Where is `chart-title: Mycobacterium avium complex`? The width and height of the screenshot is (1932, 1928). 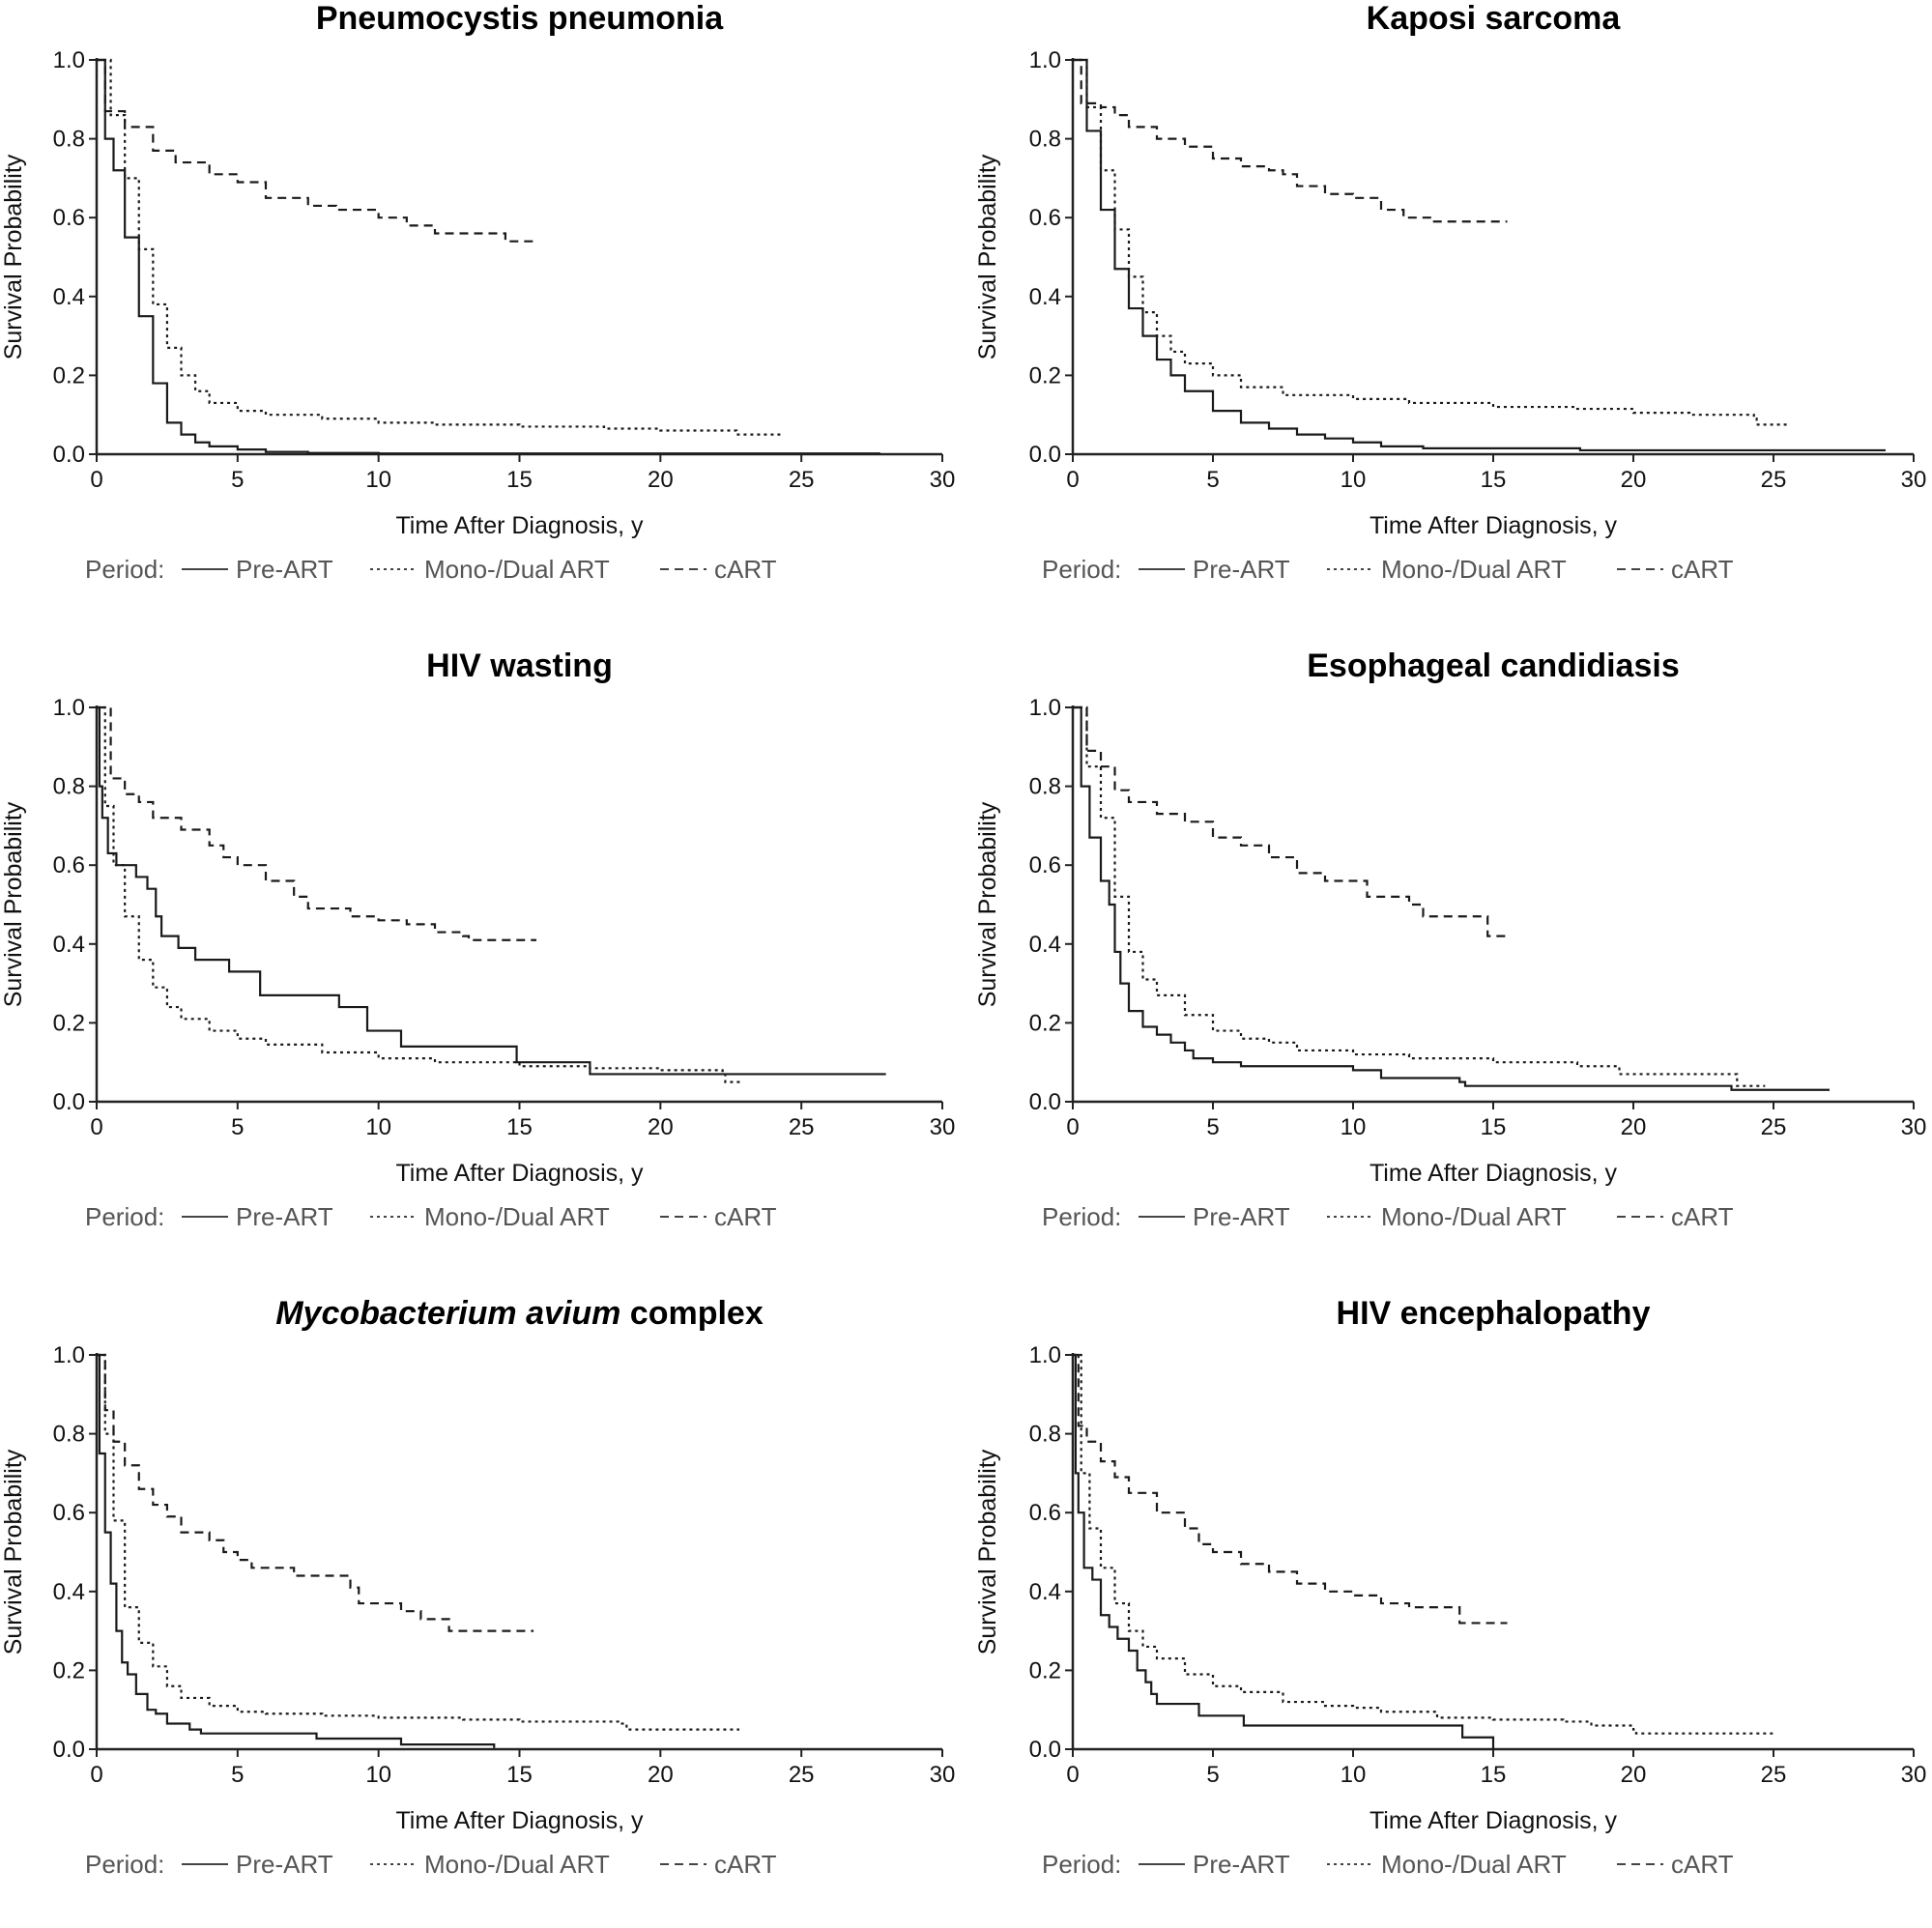
chart-title: Mycobacterium avium complex is located at coordinates (519, 1313).